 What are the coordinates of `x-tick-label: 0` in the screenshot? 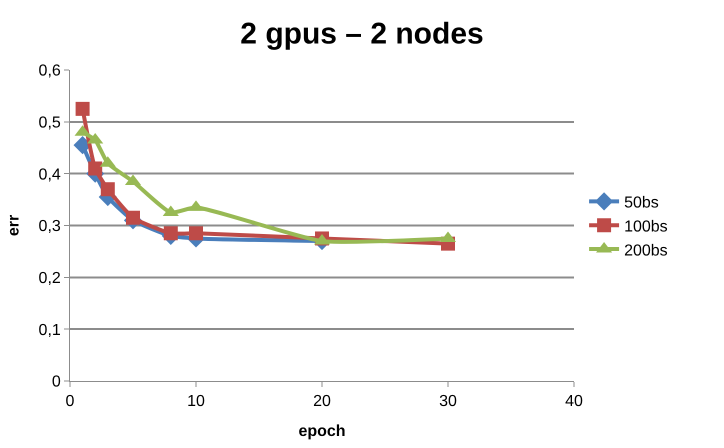 It's located at (70, 401).